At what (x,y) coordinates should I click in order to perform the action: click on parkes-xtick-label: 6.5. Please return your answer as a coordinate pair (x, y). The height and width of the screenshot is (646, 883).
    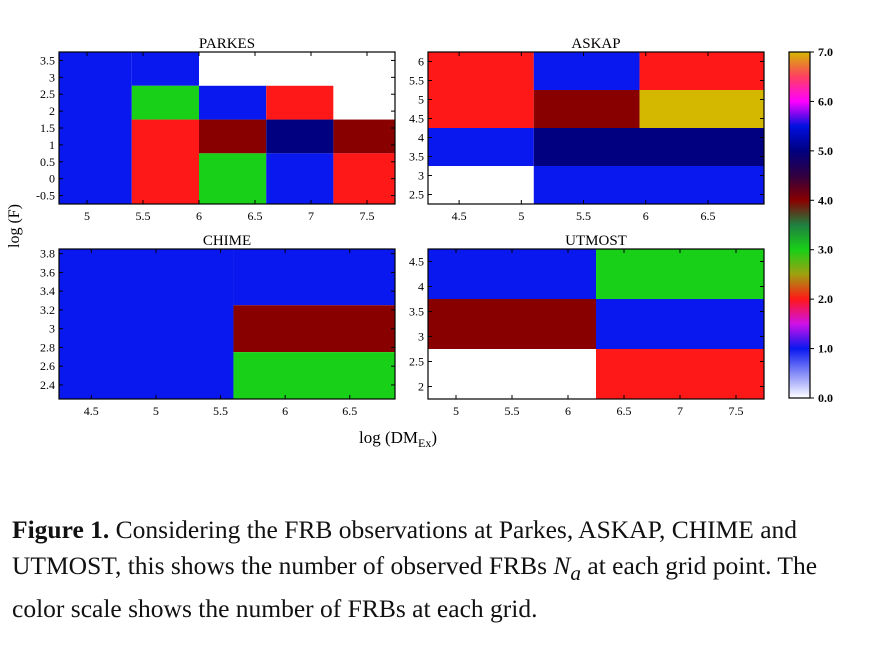
    Looking at the image, I should click on (255, 216).